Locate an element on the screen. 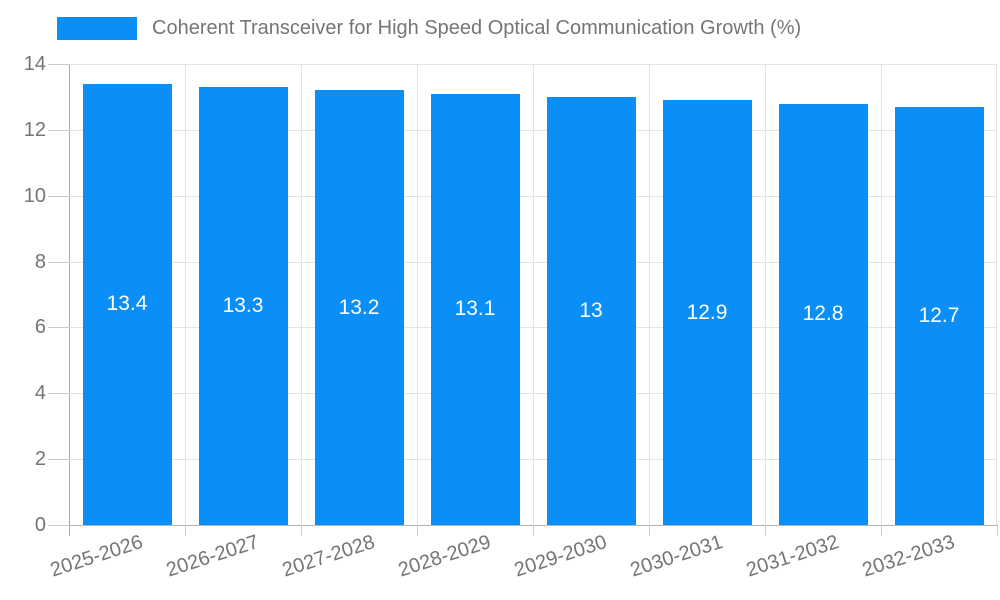  y-axis-label: 6 is located at coordinates (40, 327).